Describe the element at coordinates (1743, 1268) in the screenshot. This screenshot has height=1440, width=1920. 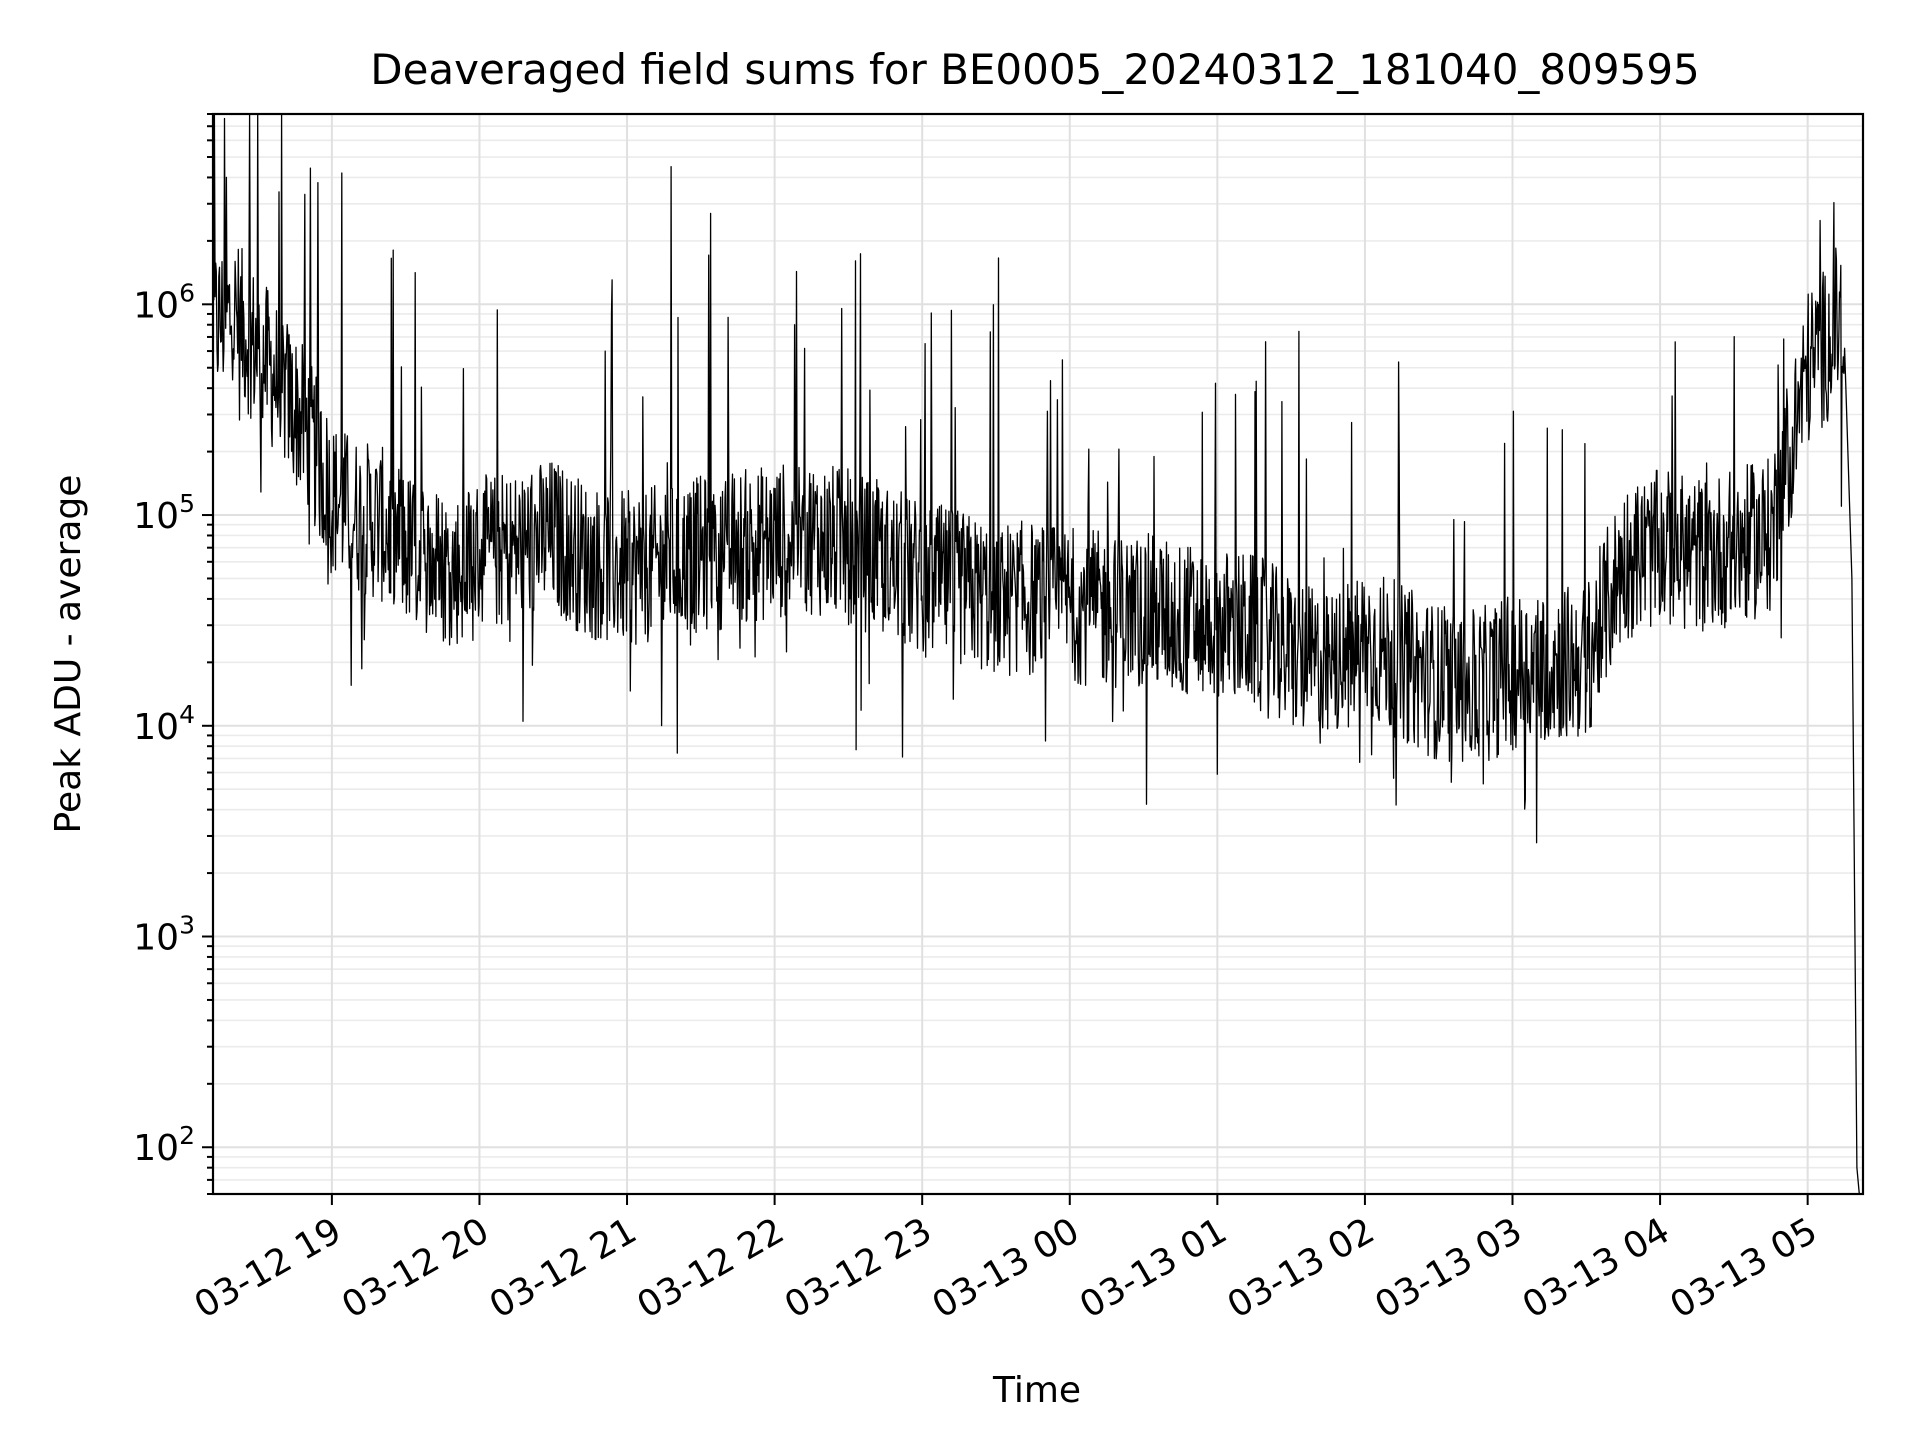
I see `x-tick-label: 03-13 05` at that location.